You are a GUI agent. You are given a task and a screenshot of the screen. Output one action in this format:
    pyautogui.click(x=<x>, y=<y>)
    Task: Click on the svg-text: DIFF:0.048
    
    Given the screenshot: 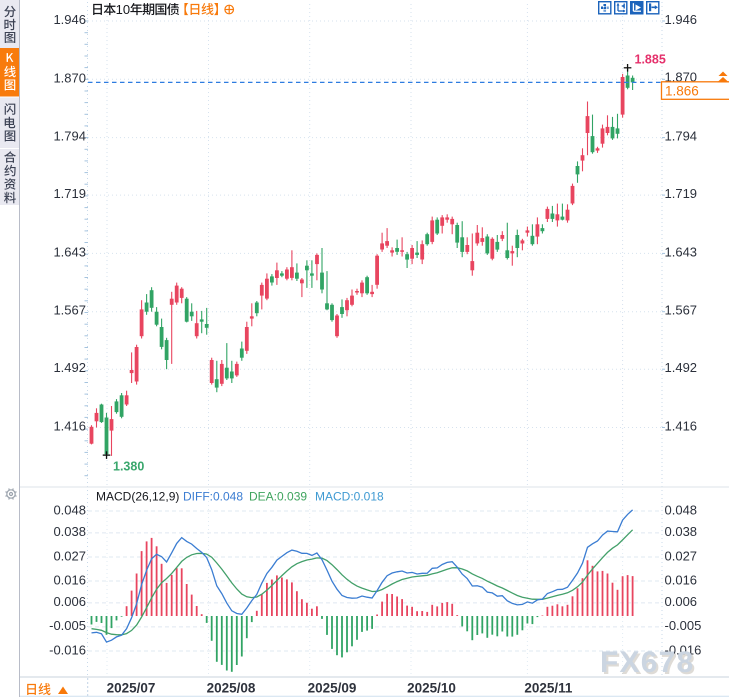 What is the action you would take?
    pyautogui.click(x=213, y=497)
    